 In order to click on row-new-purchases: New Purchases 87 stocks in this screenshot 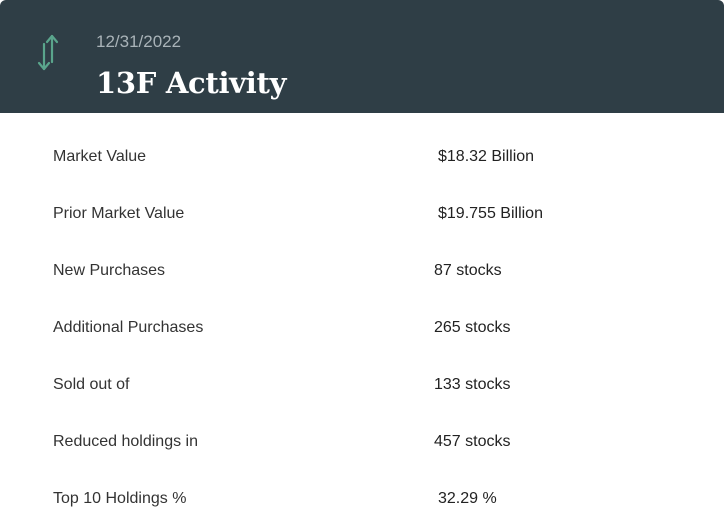, I will do `click(362, 271)`.